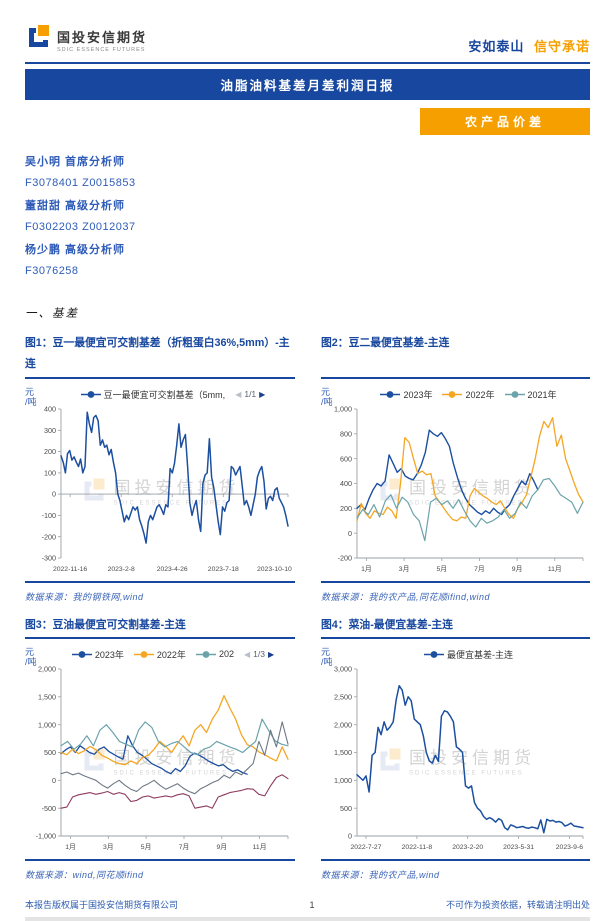 This screenshot has height=921, width=615. I want to click on data-source: 数据来源：我的农产品,同花顺ifind,wind, so click(406, 597).